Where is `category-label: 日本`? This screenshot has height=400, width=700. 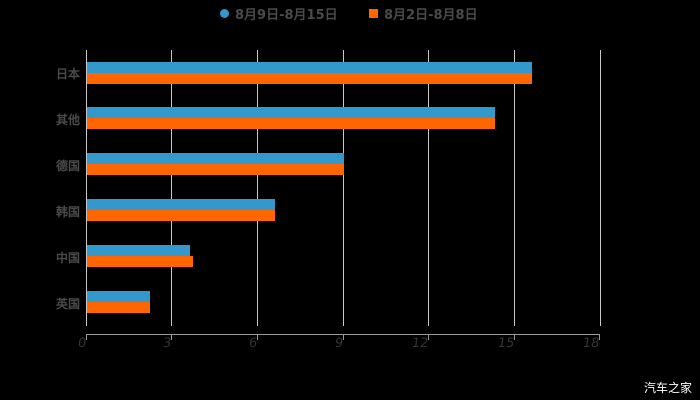
category-label: 日本 is located at coordinates (67, 74).